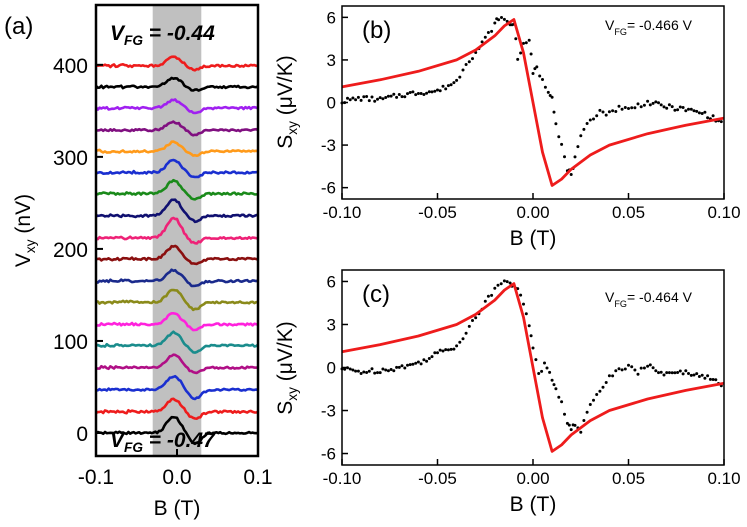  What do you see at coordinates (96, 477) in the screenshot?
I see `xtick-label-a-0: -0.1` at bounding box center [96, 477].